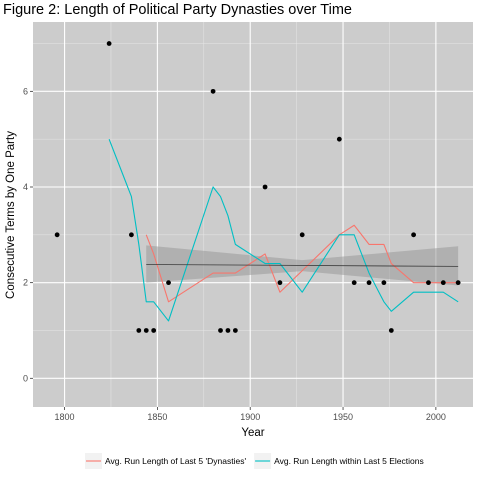  Describe the element at coordinates (343, 417) in the screenshot. I see `x-tick-label: 1950` at that location.